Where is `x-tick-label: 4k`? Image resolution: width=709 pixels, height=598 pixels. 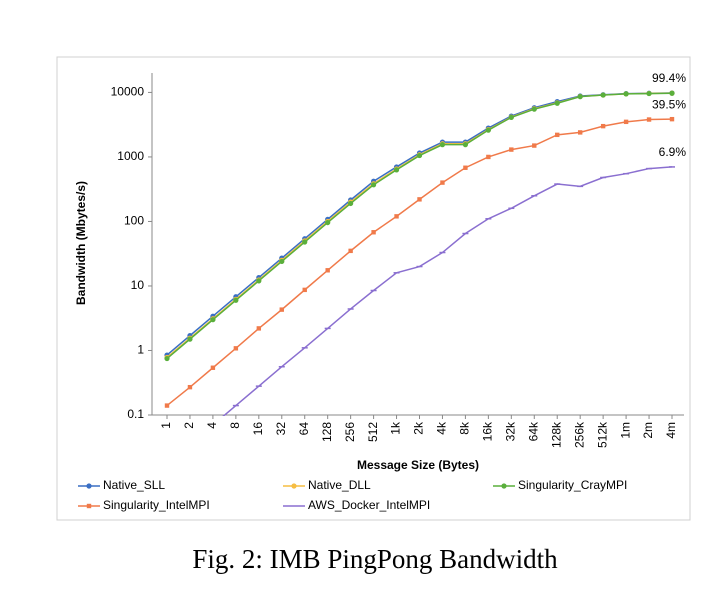 x-tick-label: 4k is located at coordinates (442, 428).